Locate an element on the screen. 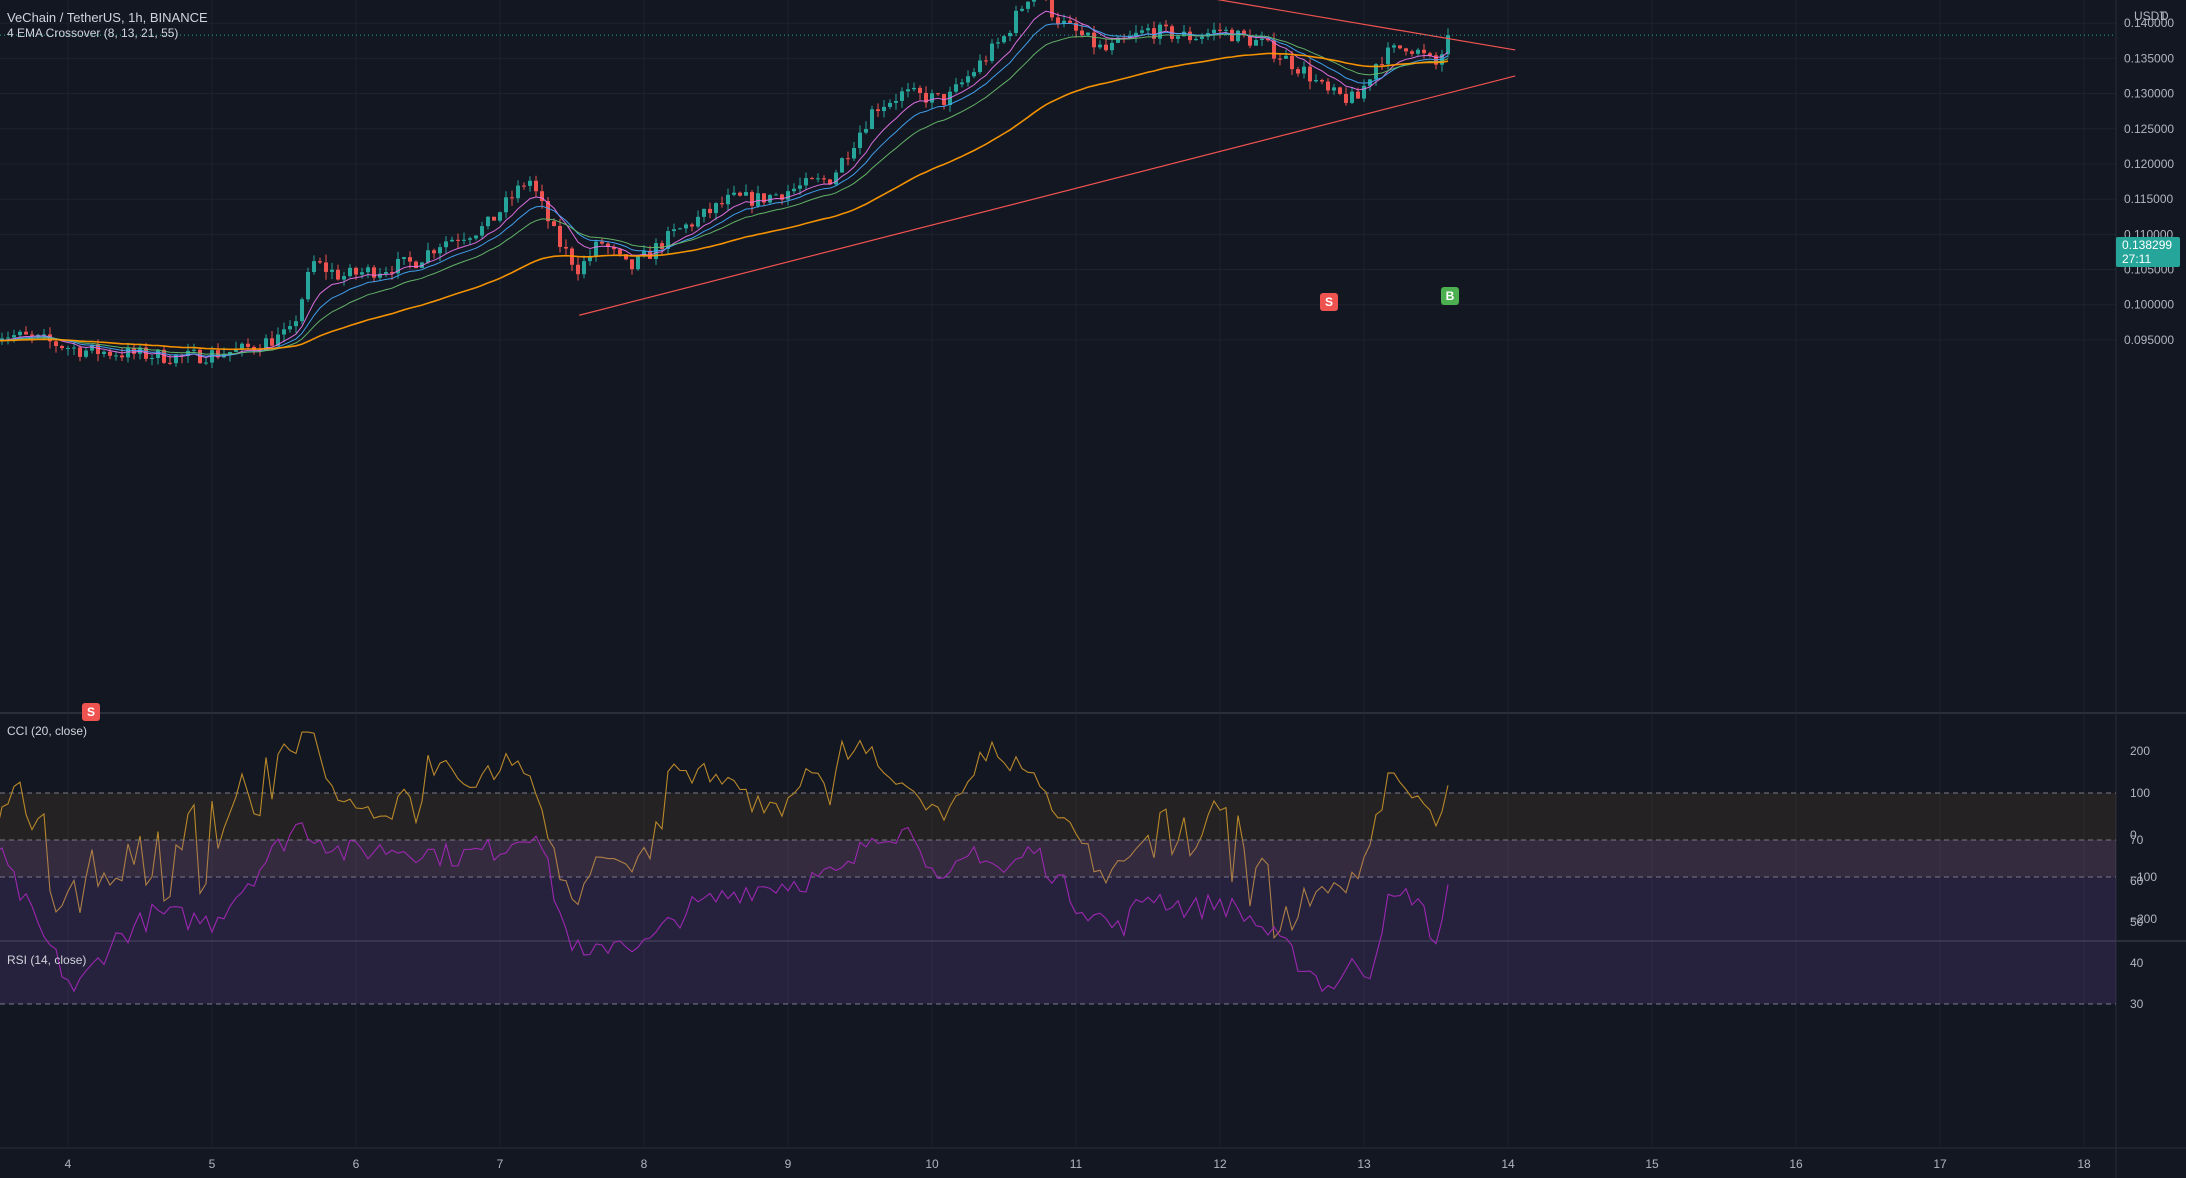 This screenshot has width=2186, height=1178. buy-signal-marker: B is located at coordinates (1450, 296).